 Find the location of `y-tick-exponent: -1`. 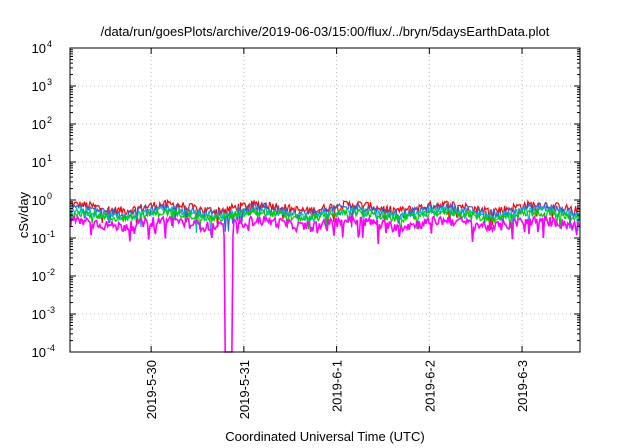

y-tick-exponent: -1 is located at coordinates (51, 234).